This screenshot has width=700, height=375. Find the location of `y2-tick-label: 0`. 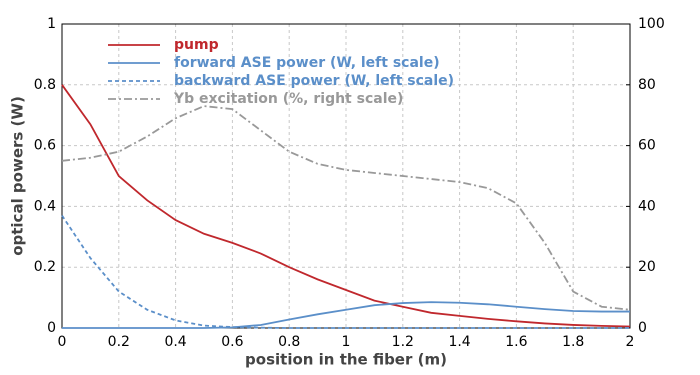

y2-tick-label: 0 is located at coordinates (642, 328).